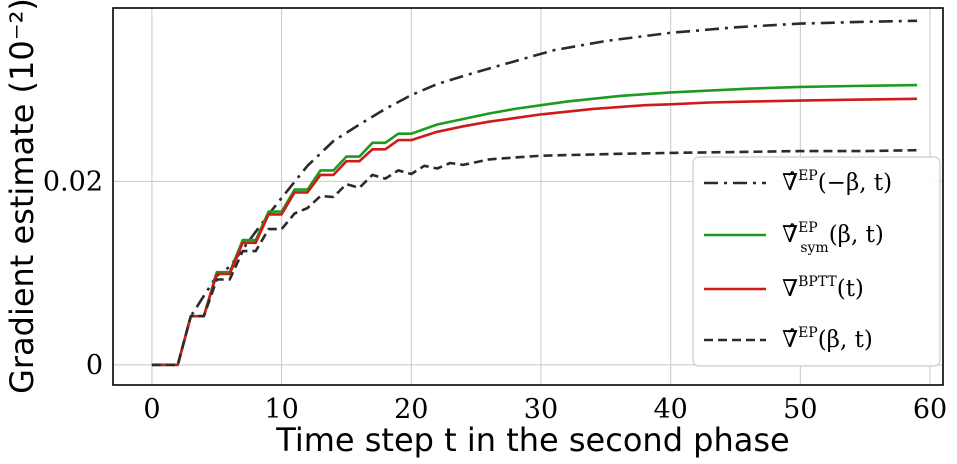 This screenshot has height=464, width=957. What do you see at coordinates (837, 182) in the screenshot?
I see `legend-label-1: ∇̂EP(−β, t)` at bounding box center [837, 182].